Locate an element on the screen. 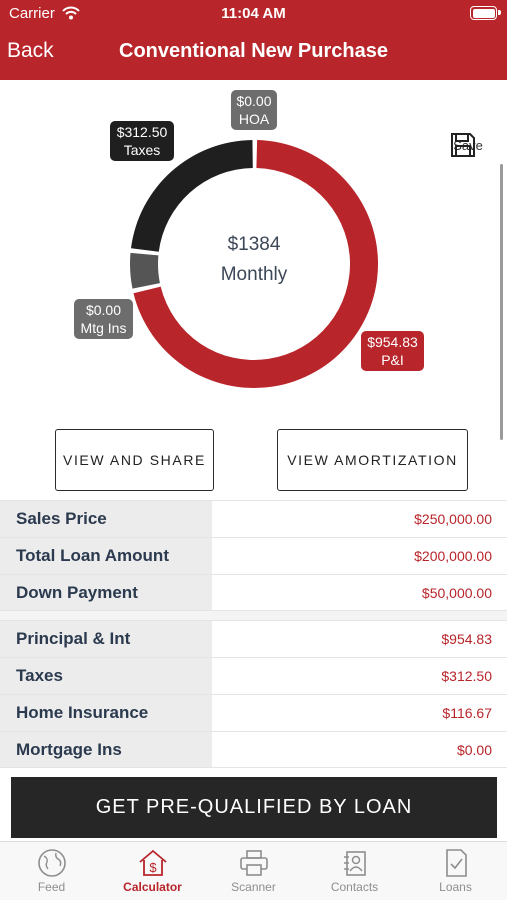 The image size is (507, 900). pi-callout: $954.83 P&I is located at coordinates (392, 351).